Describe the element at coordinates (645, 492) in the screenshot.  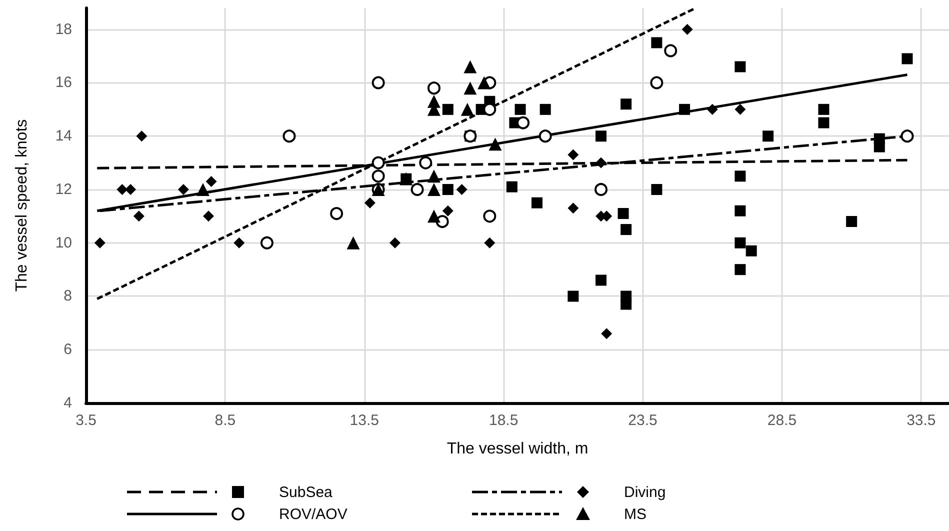
I see `legend-label: Diving` at that location.